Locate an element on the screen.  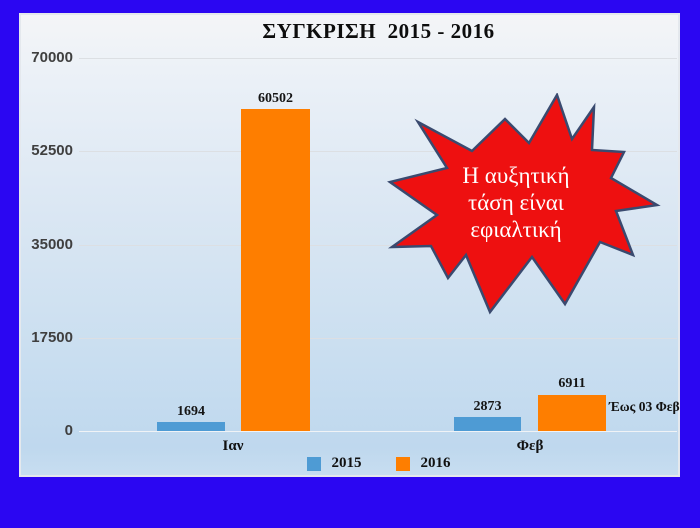
y-tick-label: 0 is located at coordinates (68, 430).